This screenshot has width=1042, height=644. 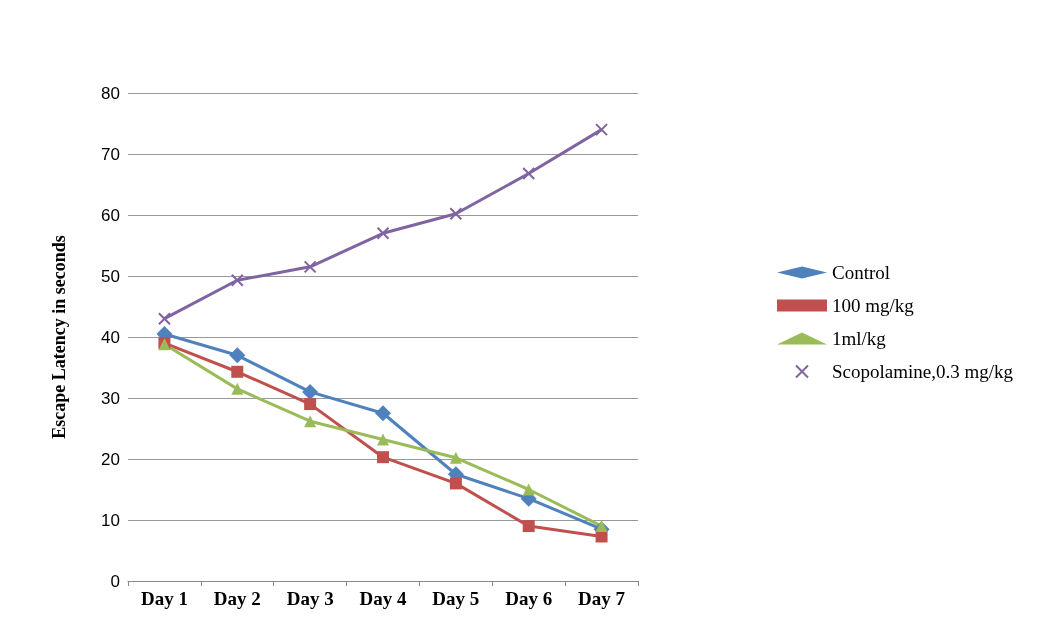 What do you see at coordinates (110, 520) in the screenshot?
I see `y-tick-label: 10` at bounding box center [110, 520].